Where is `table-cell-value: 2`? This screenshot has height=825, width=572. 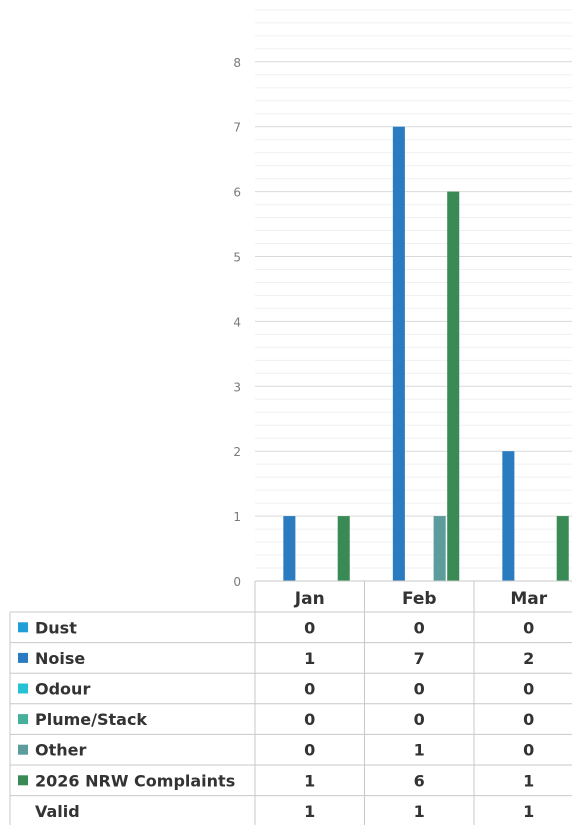
table-cell-value: 2 is located at coordinates (528, 658).